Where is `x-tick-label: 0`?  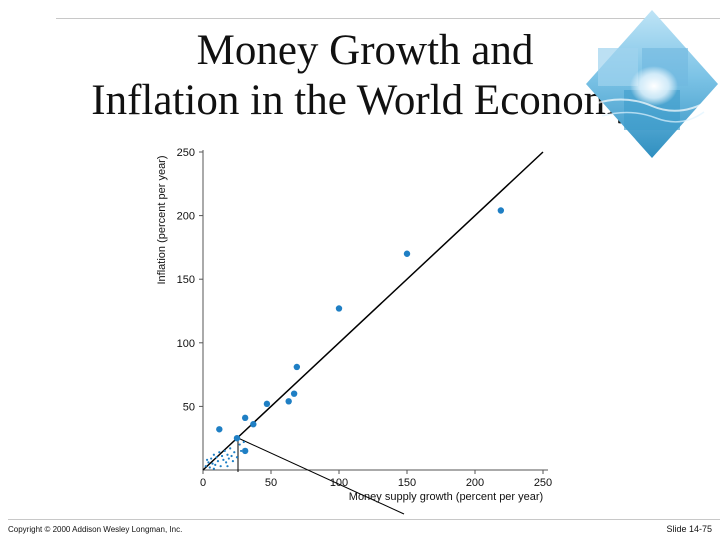 x-tick-label: 0 is located at coordinates (203, 483).